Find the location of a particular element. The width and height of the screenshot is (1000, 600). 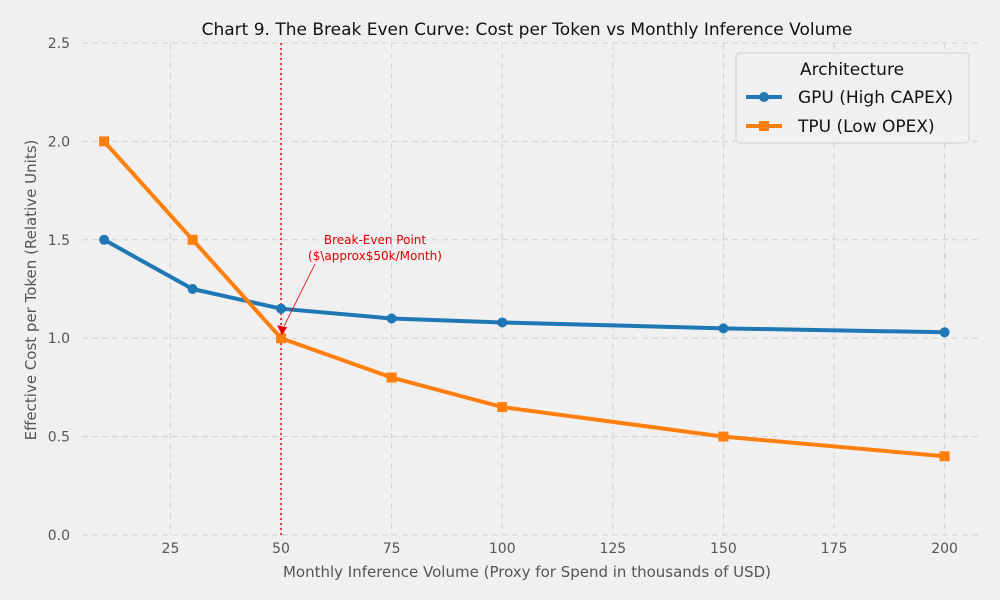

legend-entry: TPU (Low OPEX) is located at coordinates (840, 127).